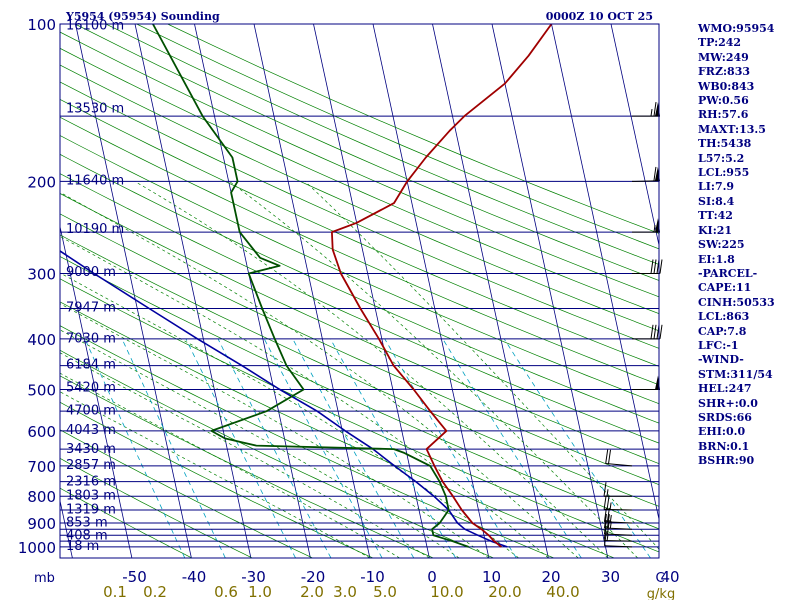 This screenshot has height=600, width=800. Describe the element at coordinates (716, 259) in the screenshot. I see `index-value: EI:1.8` at that location.